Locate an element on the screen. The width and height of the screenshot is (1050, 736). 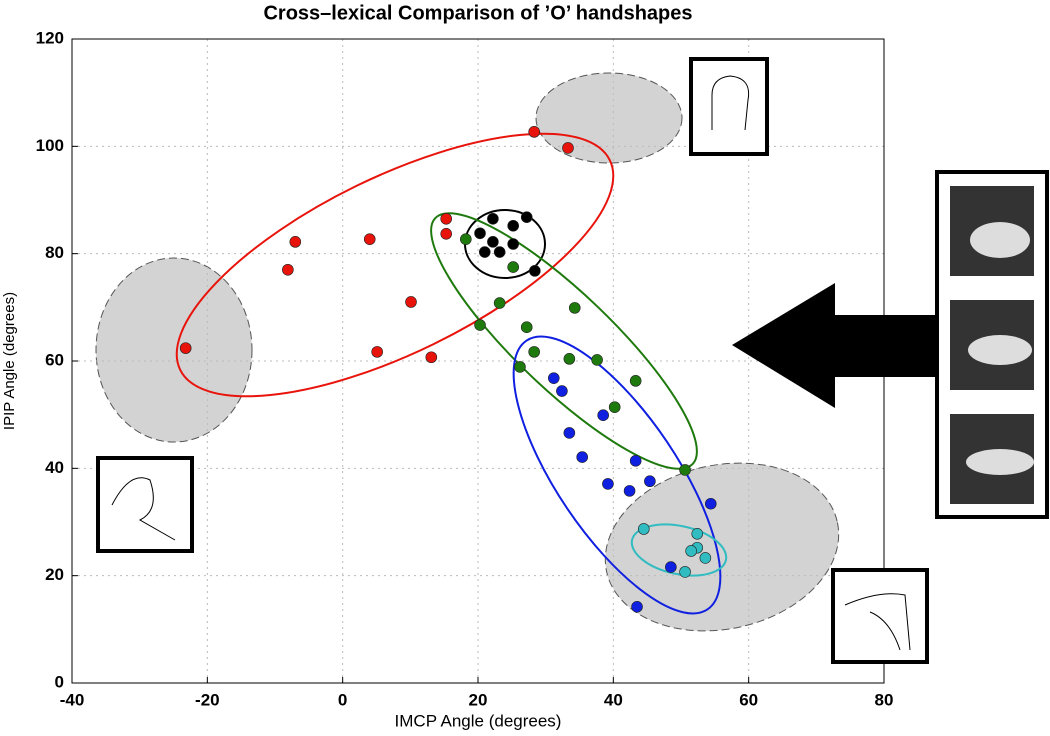
x-tick-label: 20 is located at coordinates (478, 699).